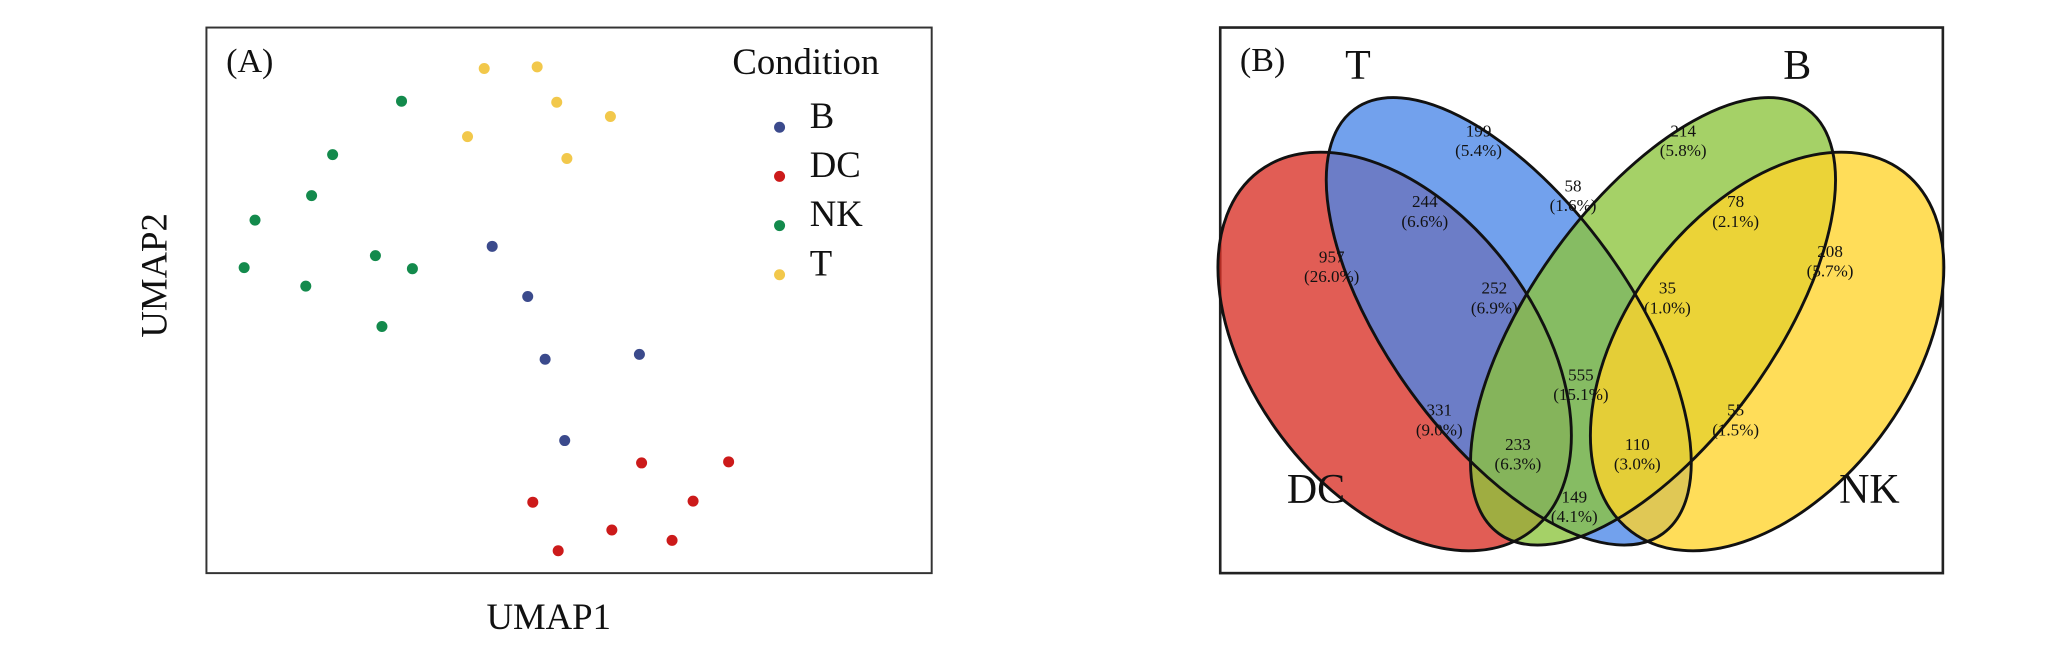  Describe the element at coordinates (1575, 496) in the screenshot. I see `region-count: 149` at that location.